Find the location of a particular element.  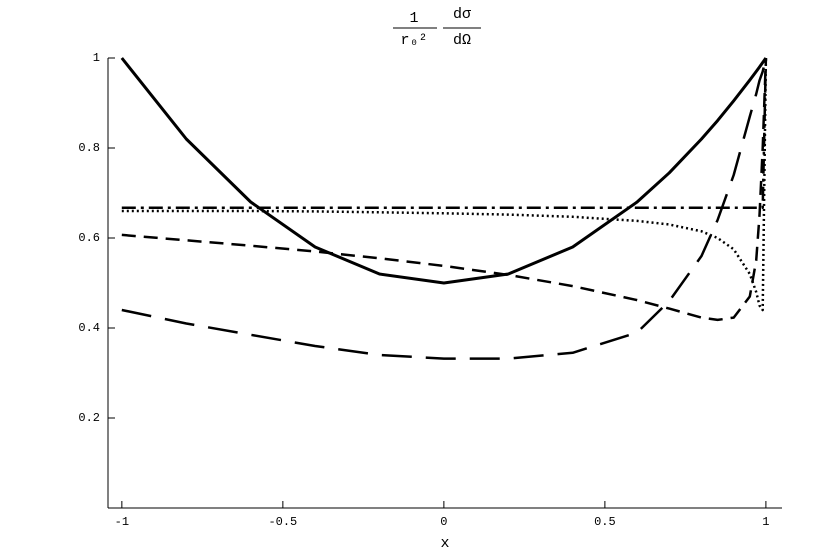

y-label-numerator: 1 is located at coordinates (413, 18).